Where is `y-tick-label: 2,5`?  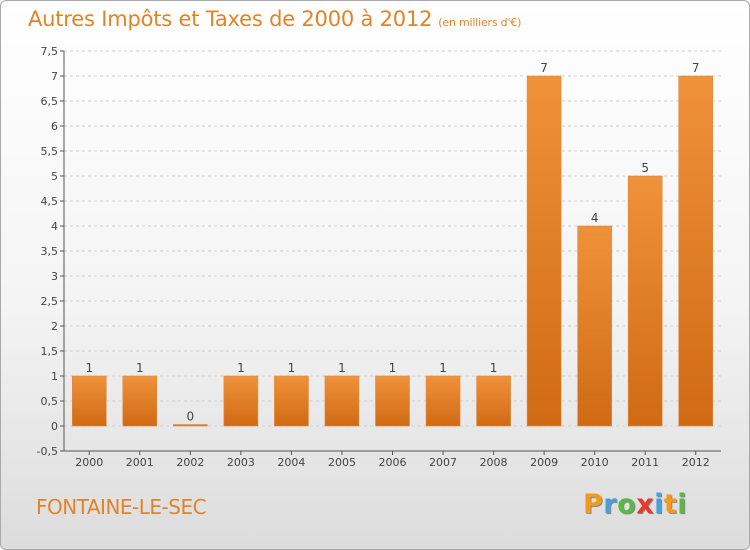 y-tick-label: 2,5 is located at coordinates (50, 301).